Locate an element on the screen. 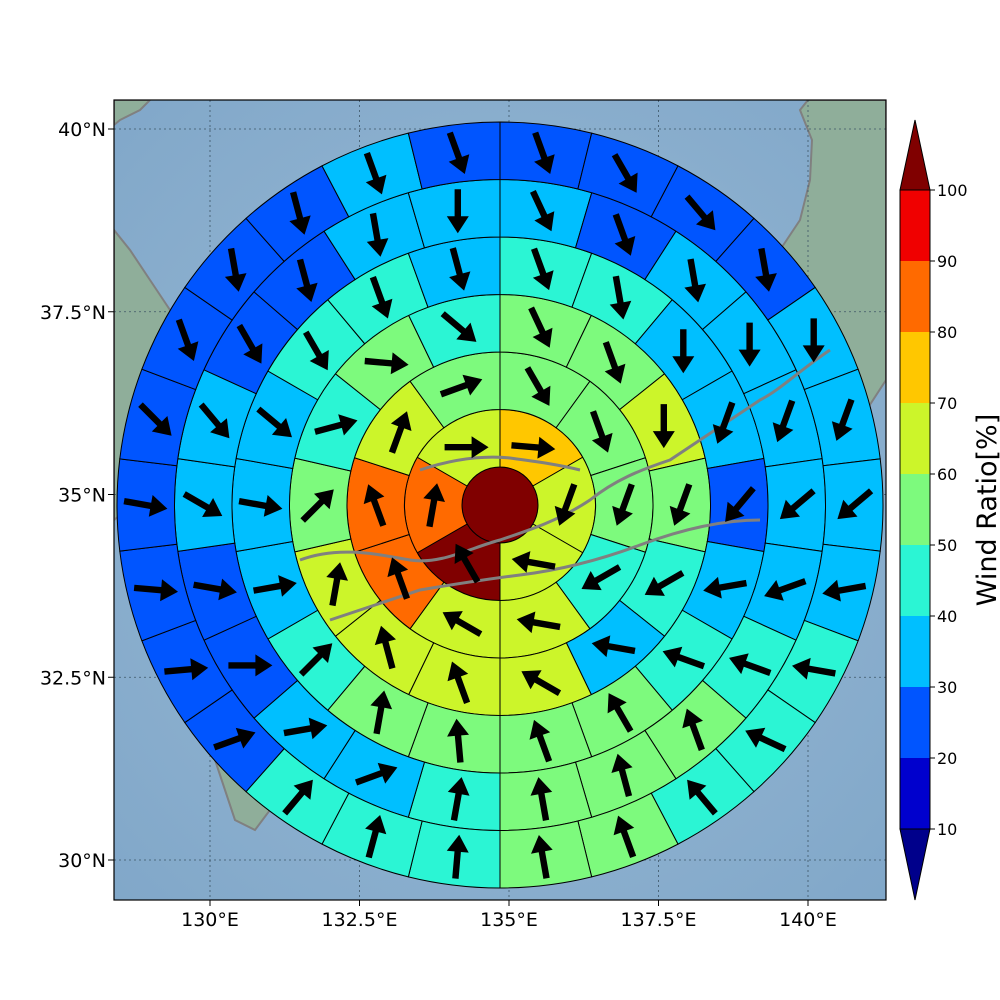 The width and height of the screenshot is (1000, 1000). x-tick-label: 135°E is located at coordinates (509, 920).